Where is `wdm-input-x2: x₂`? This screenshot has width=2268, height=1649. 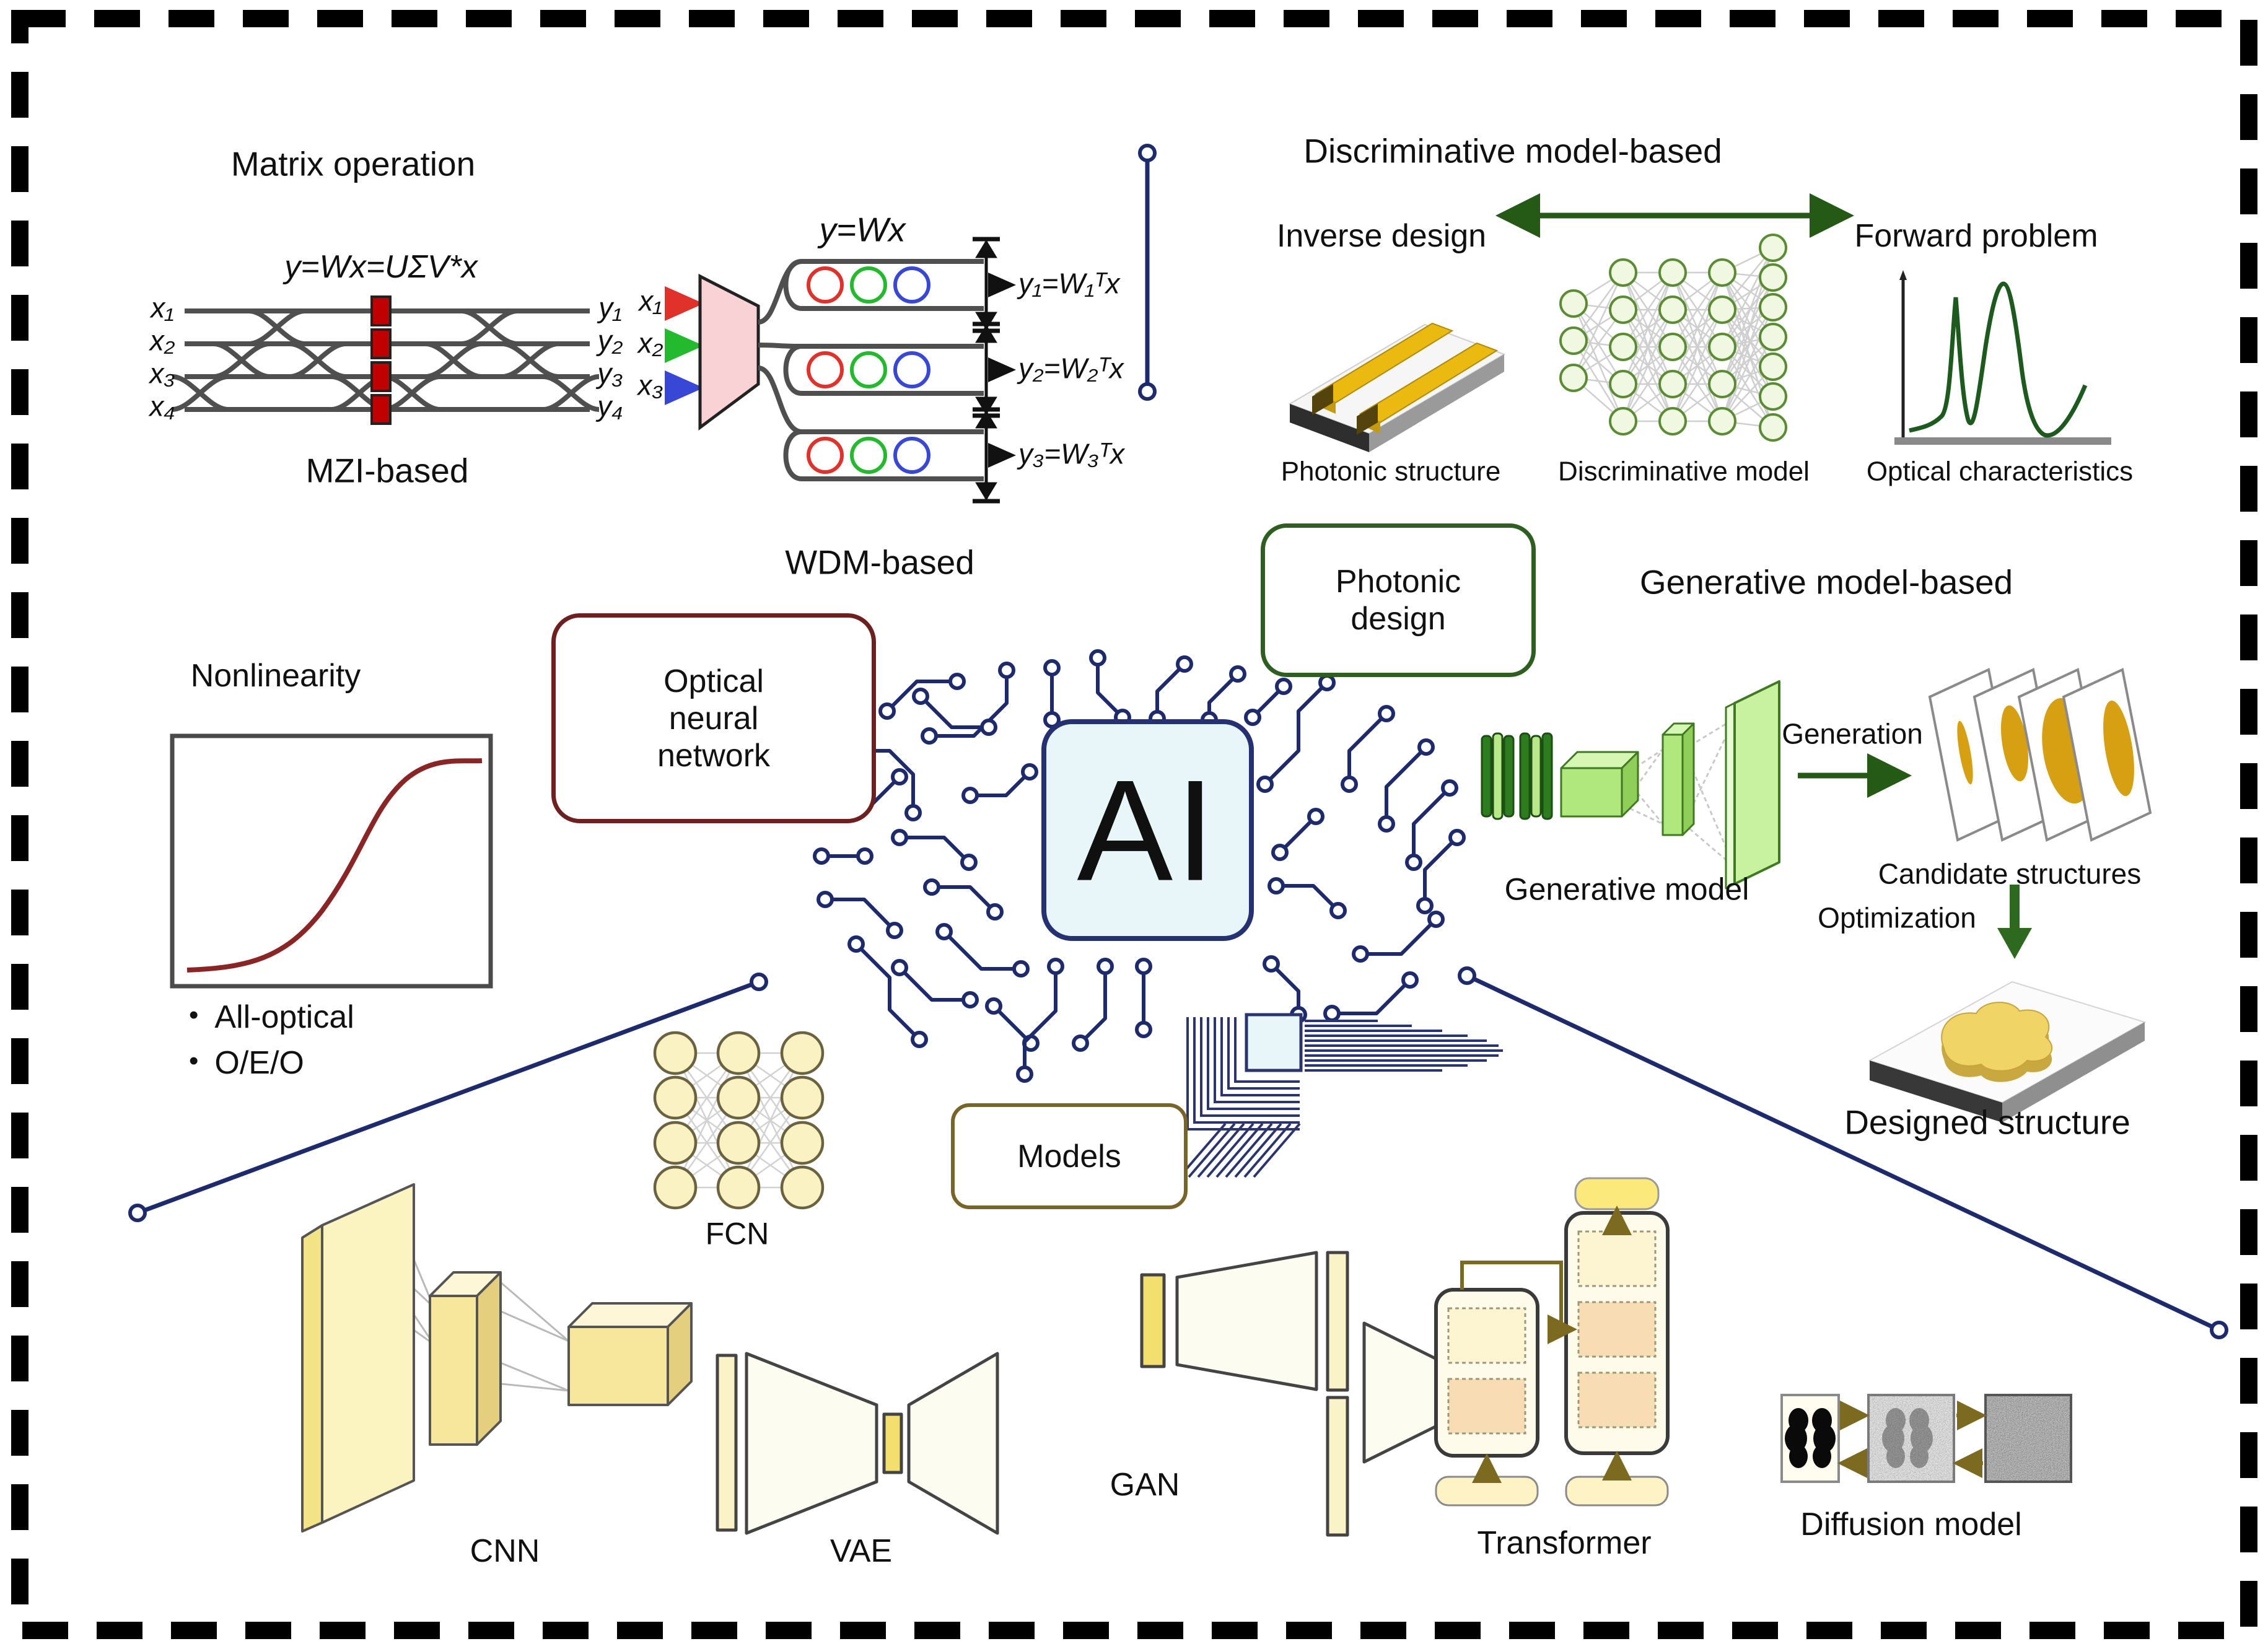
wdm-input-x2: x₂ is located at coordinates (650, 342).